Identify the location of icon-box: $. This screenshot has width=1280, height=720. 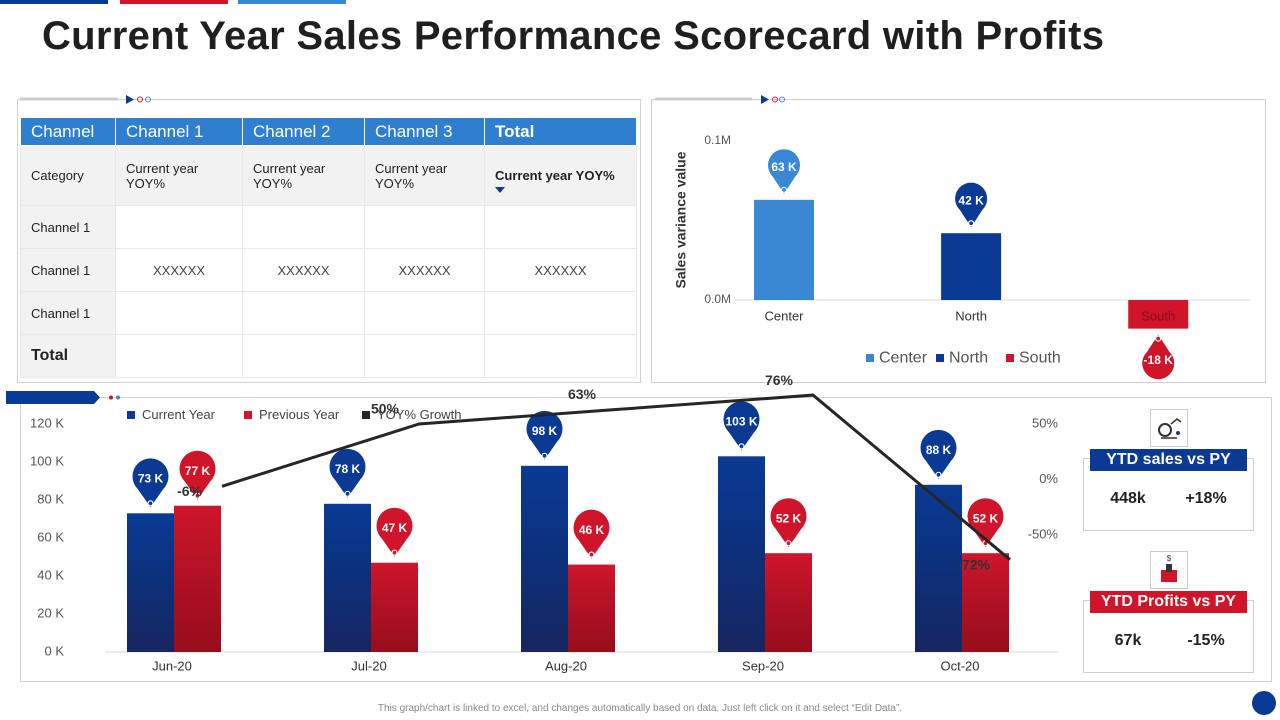
(1169, 570).